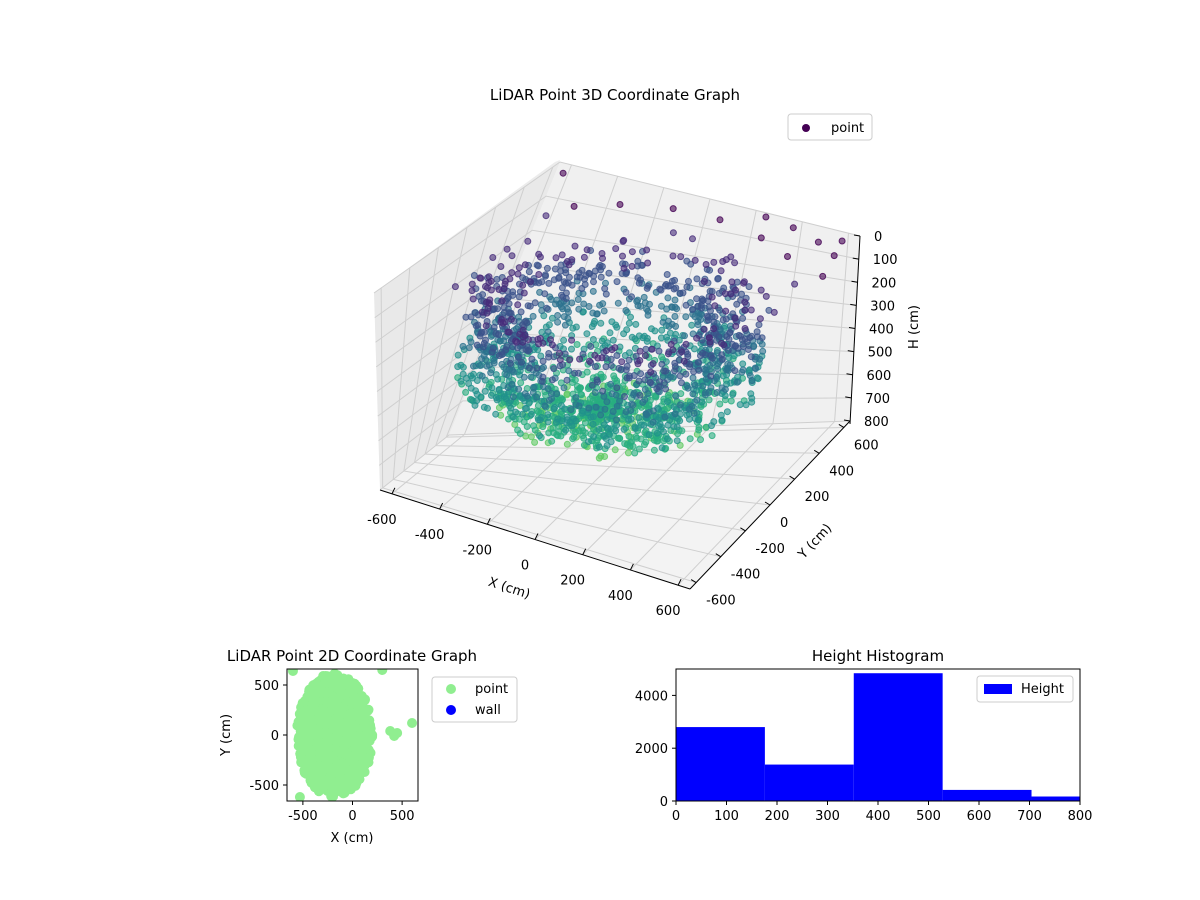 This screenshot has height=900, width=1200. Describe the element at coordinates (879, 376) in the screenshot. I see `3d-z-tick-label: 600` at that location.